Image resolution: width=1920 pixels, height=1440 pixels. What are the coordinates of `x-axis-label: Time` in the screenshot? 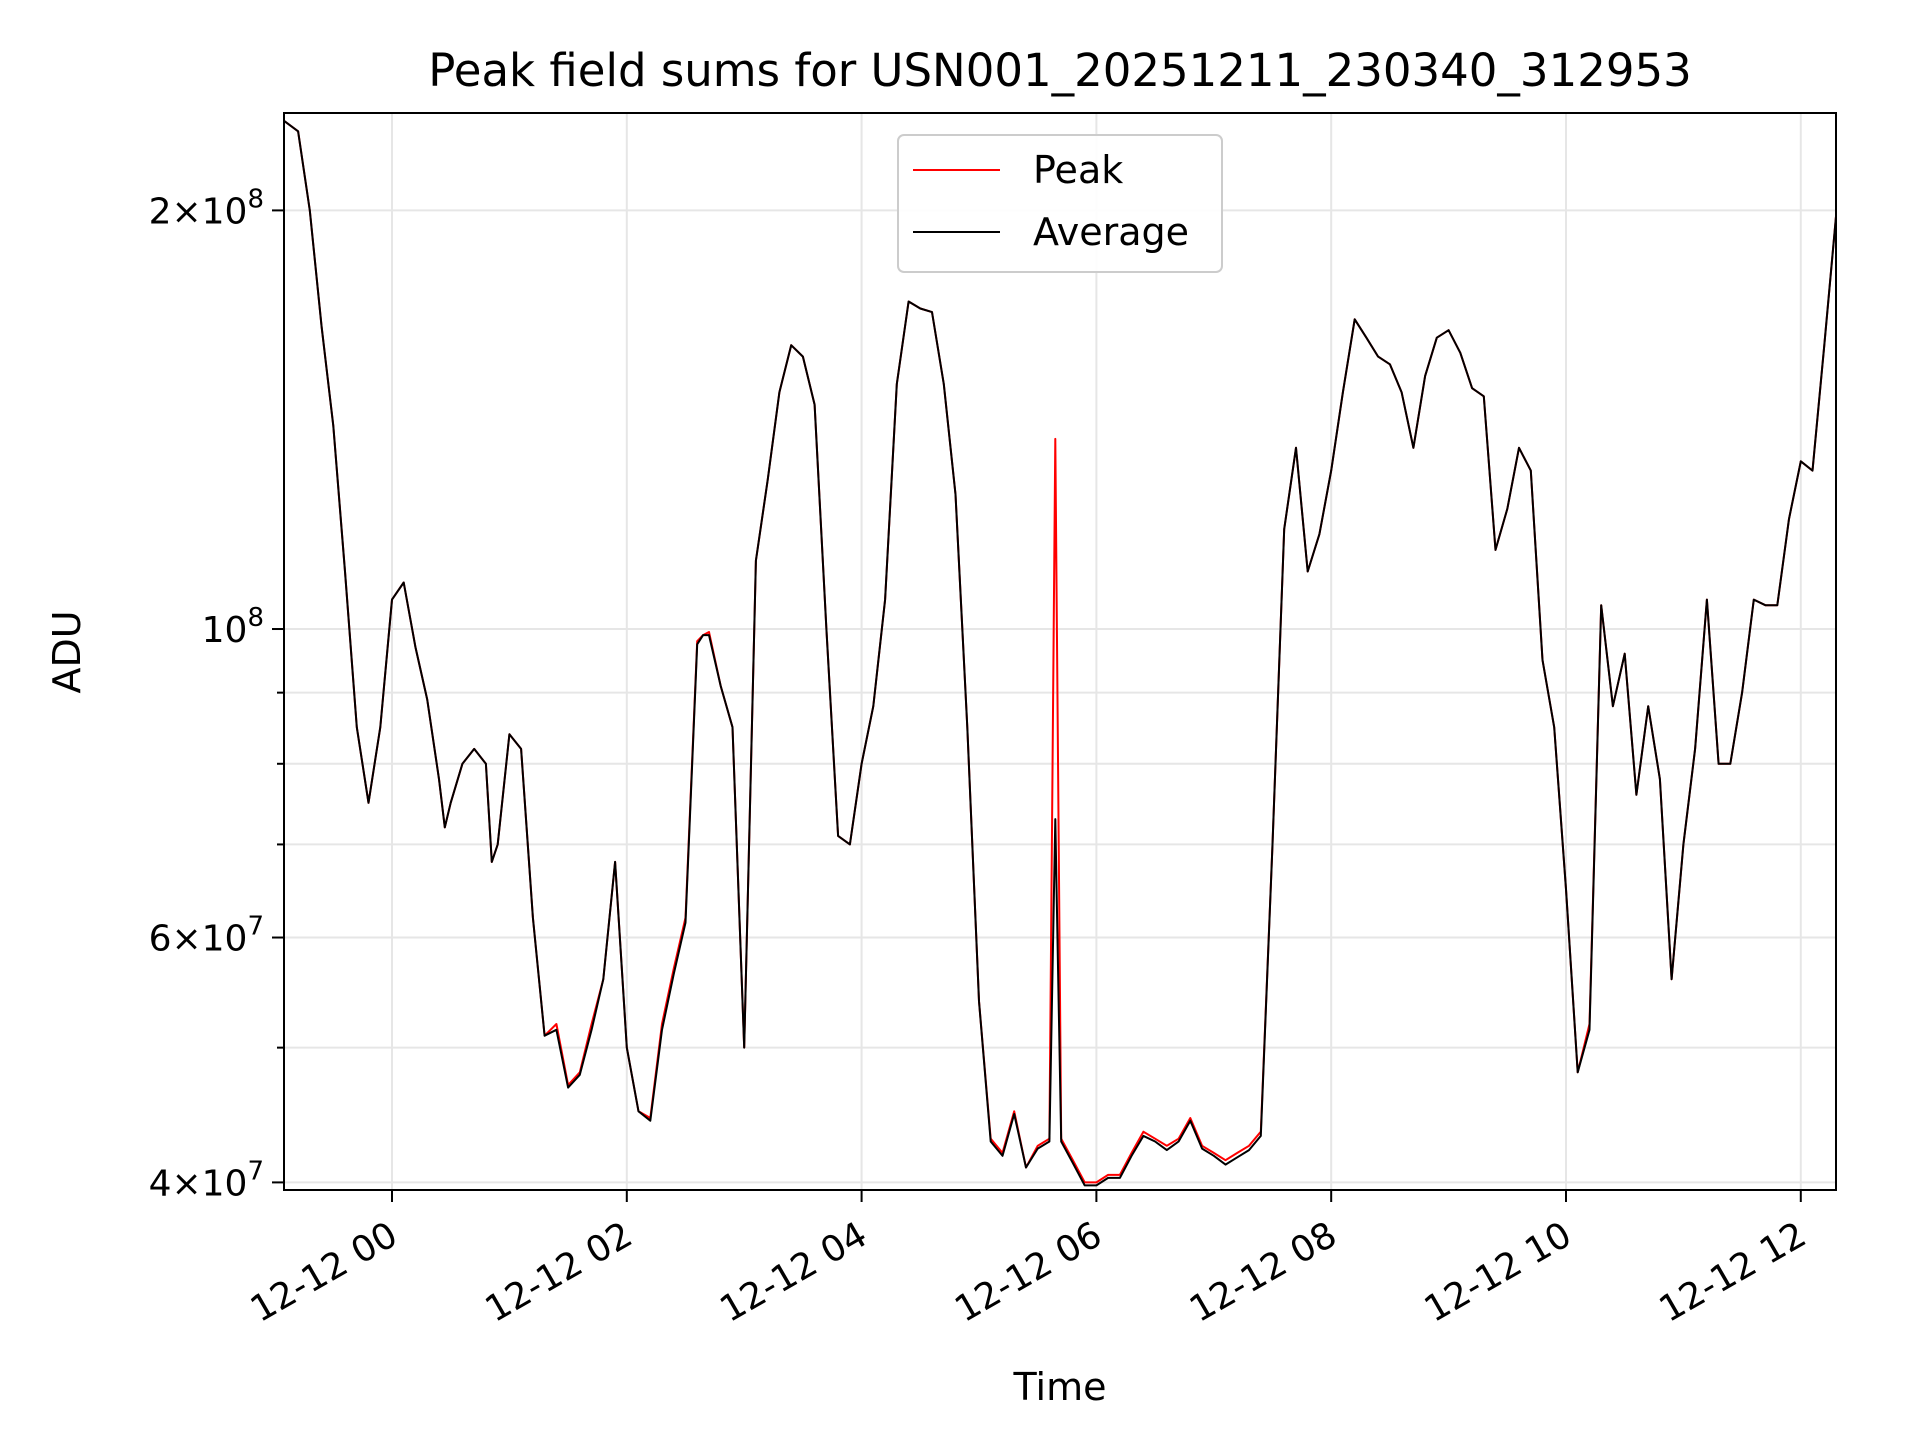 It's located at (1060, 1387).